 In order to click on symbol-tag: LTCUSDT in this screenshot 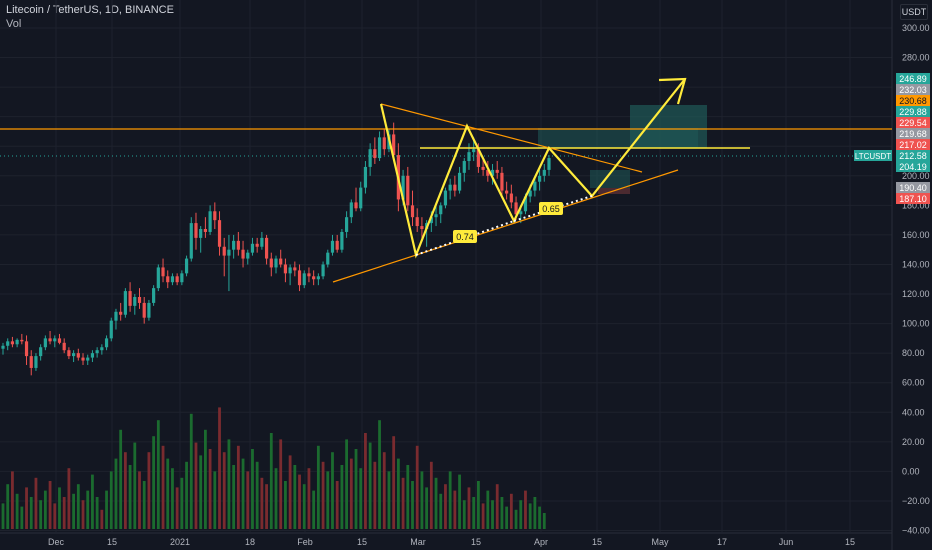, I will do `click(873, 156)`.